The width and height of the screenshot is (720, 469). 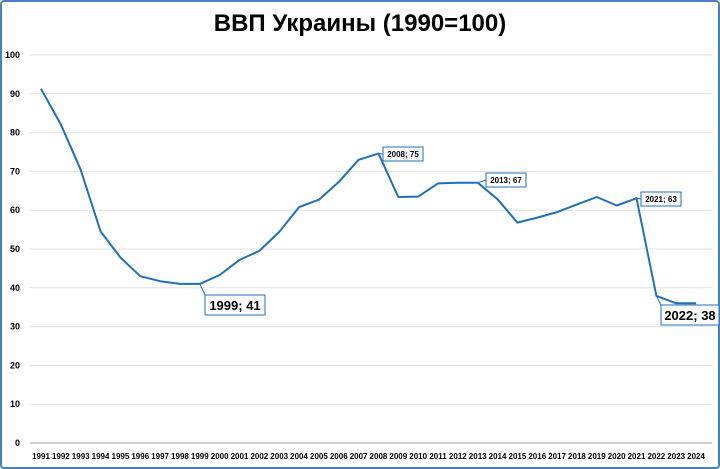 What do you see at coordinates (438, 456) in the screenshot?
I see `x-tick-label: 2011` at bounding box center [438, 456].